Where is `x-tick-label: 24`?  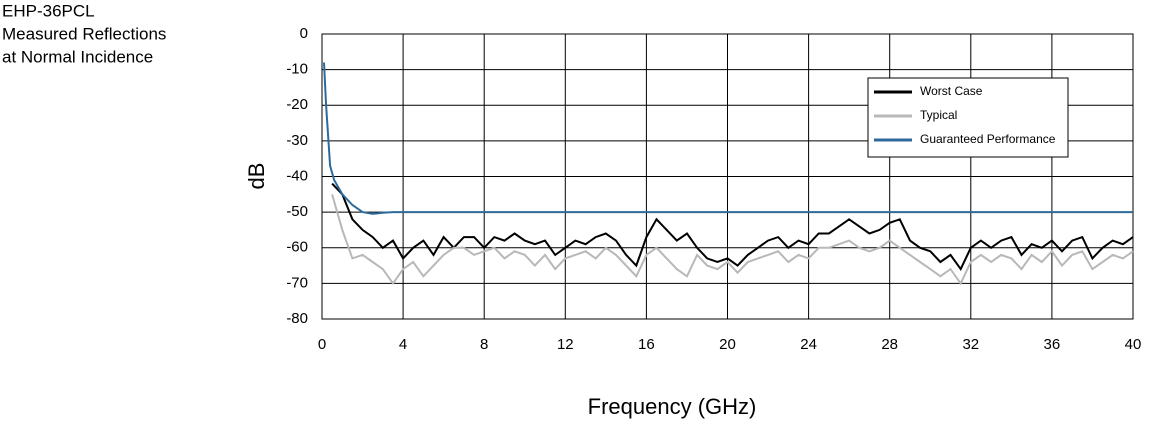
x-tick-label: 24 is located at coordinates (808, 344).